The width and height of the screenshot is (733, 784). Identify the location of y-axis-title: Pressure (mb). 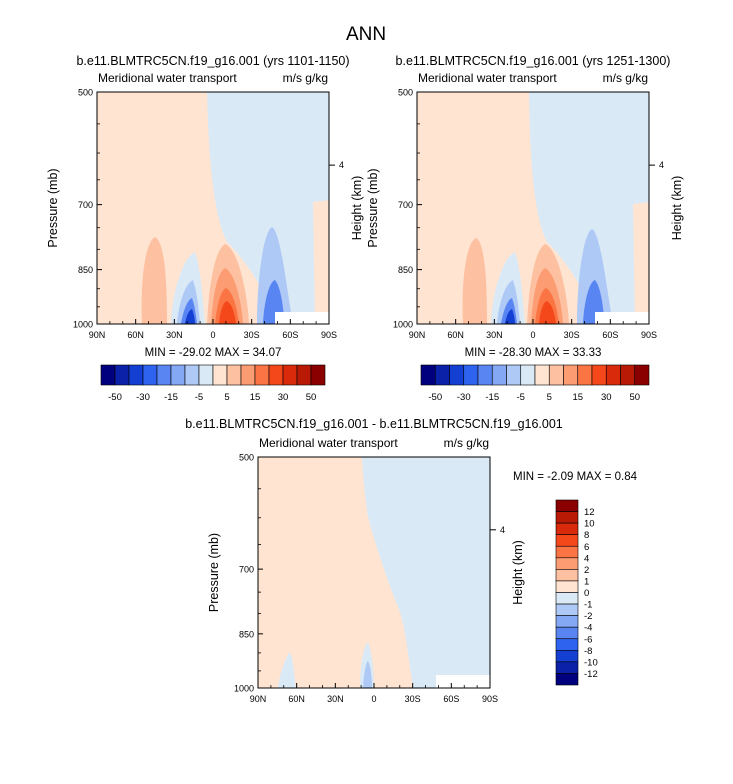
(373, 207).